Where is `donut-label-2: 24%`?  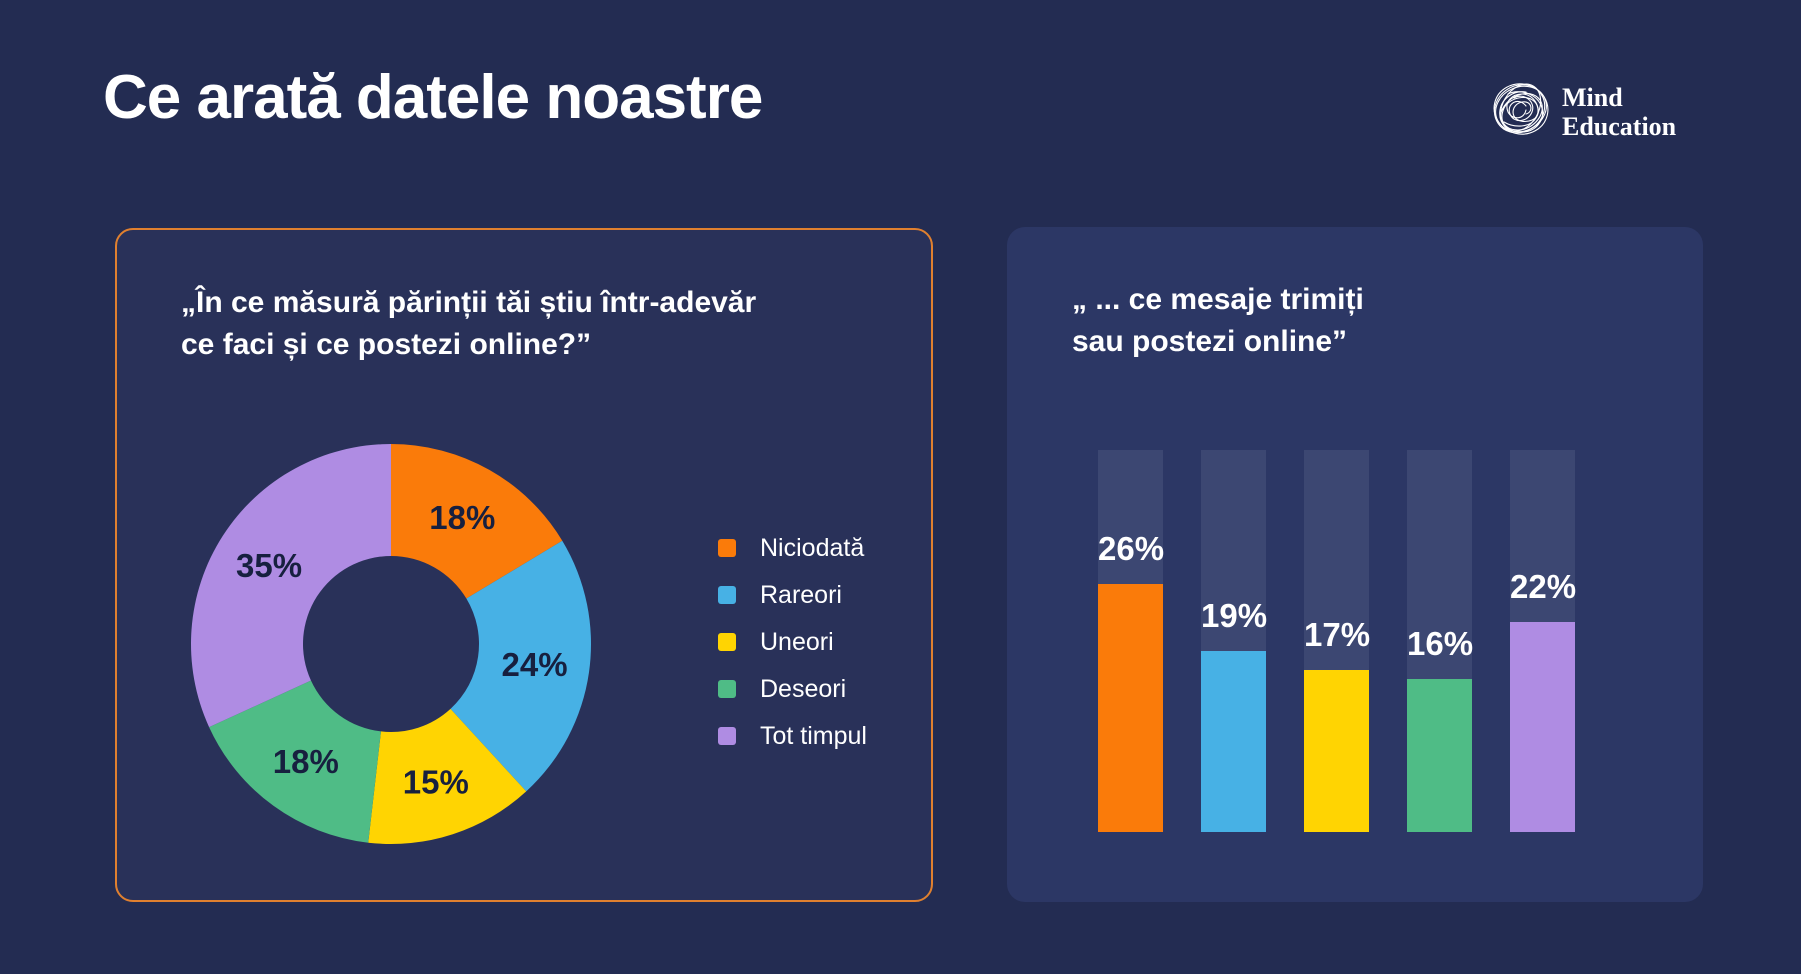 donut-label-2: 24% is located at coordinates (534, 664).